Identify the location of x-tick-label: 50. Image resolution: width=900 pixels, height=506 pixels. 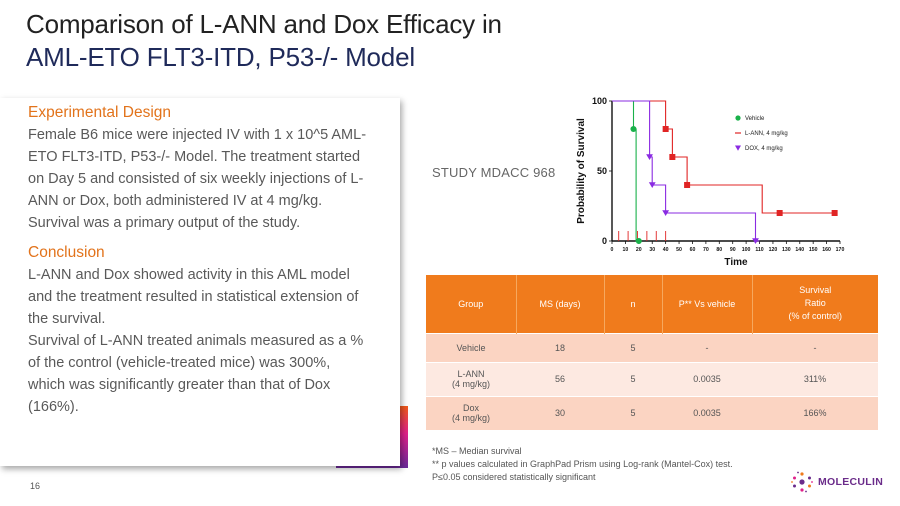
(679, 250).